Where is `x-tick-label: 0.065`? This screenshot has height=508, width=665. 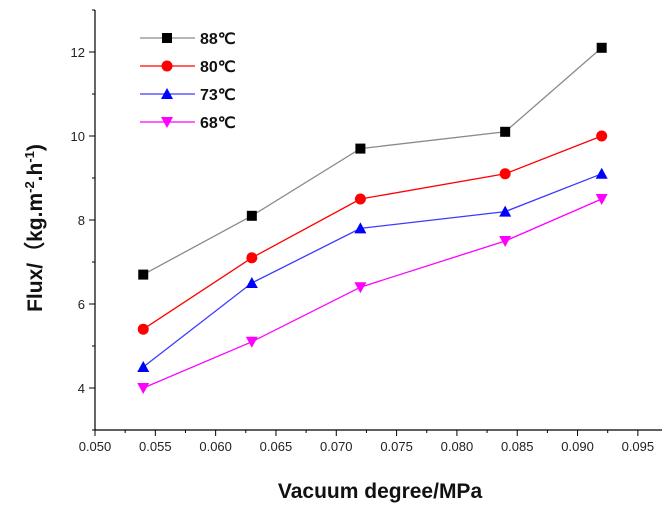
x-tick-label: 0.065 is located at coordinates (276, 446).